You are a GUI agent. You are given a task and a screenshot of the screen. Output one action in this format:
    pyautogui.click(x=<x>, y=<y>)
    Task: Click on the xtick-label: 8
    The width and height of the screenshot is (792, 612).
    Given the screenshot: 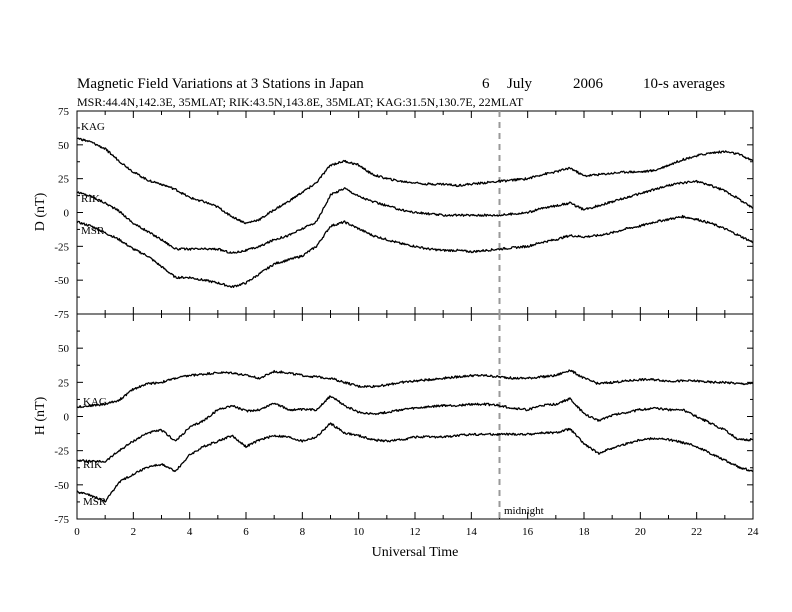 What is the action you would take?
    pyautogui.click(x=303, y=532)
    